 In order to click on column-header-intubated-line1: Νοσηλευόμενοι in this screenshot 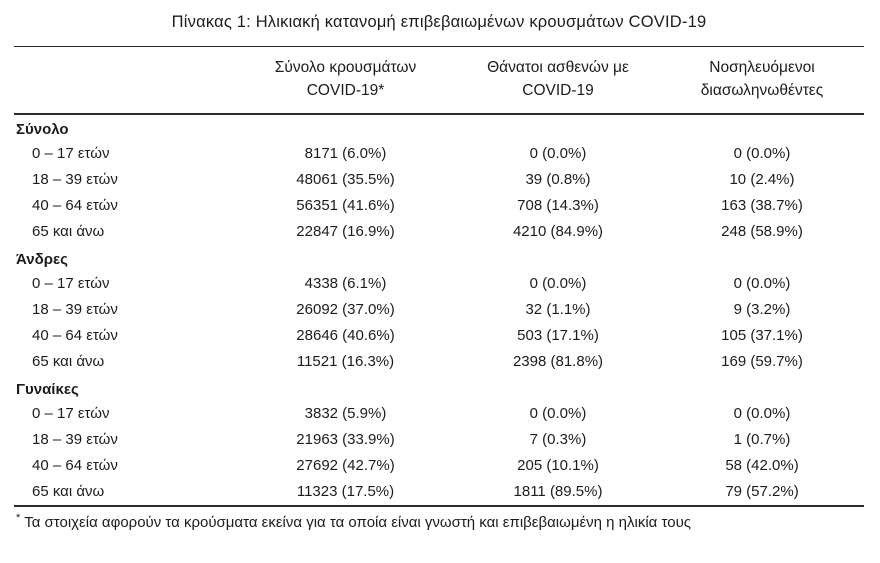, I will do `click(762, 67)`.